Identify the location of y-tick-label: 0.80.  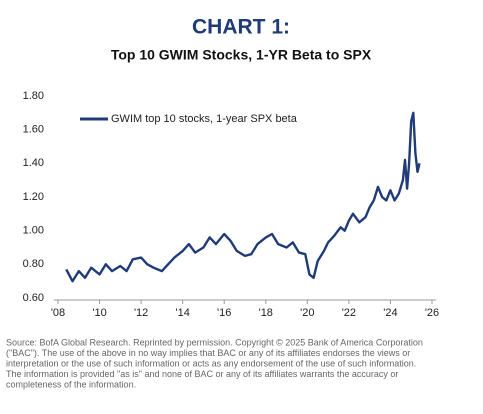
(33, 264).